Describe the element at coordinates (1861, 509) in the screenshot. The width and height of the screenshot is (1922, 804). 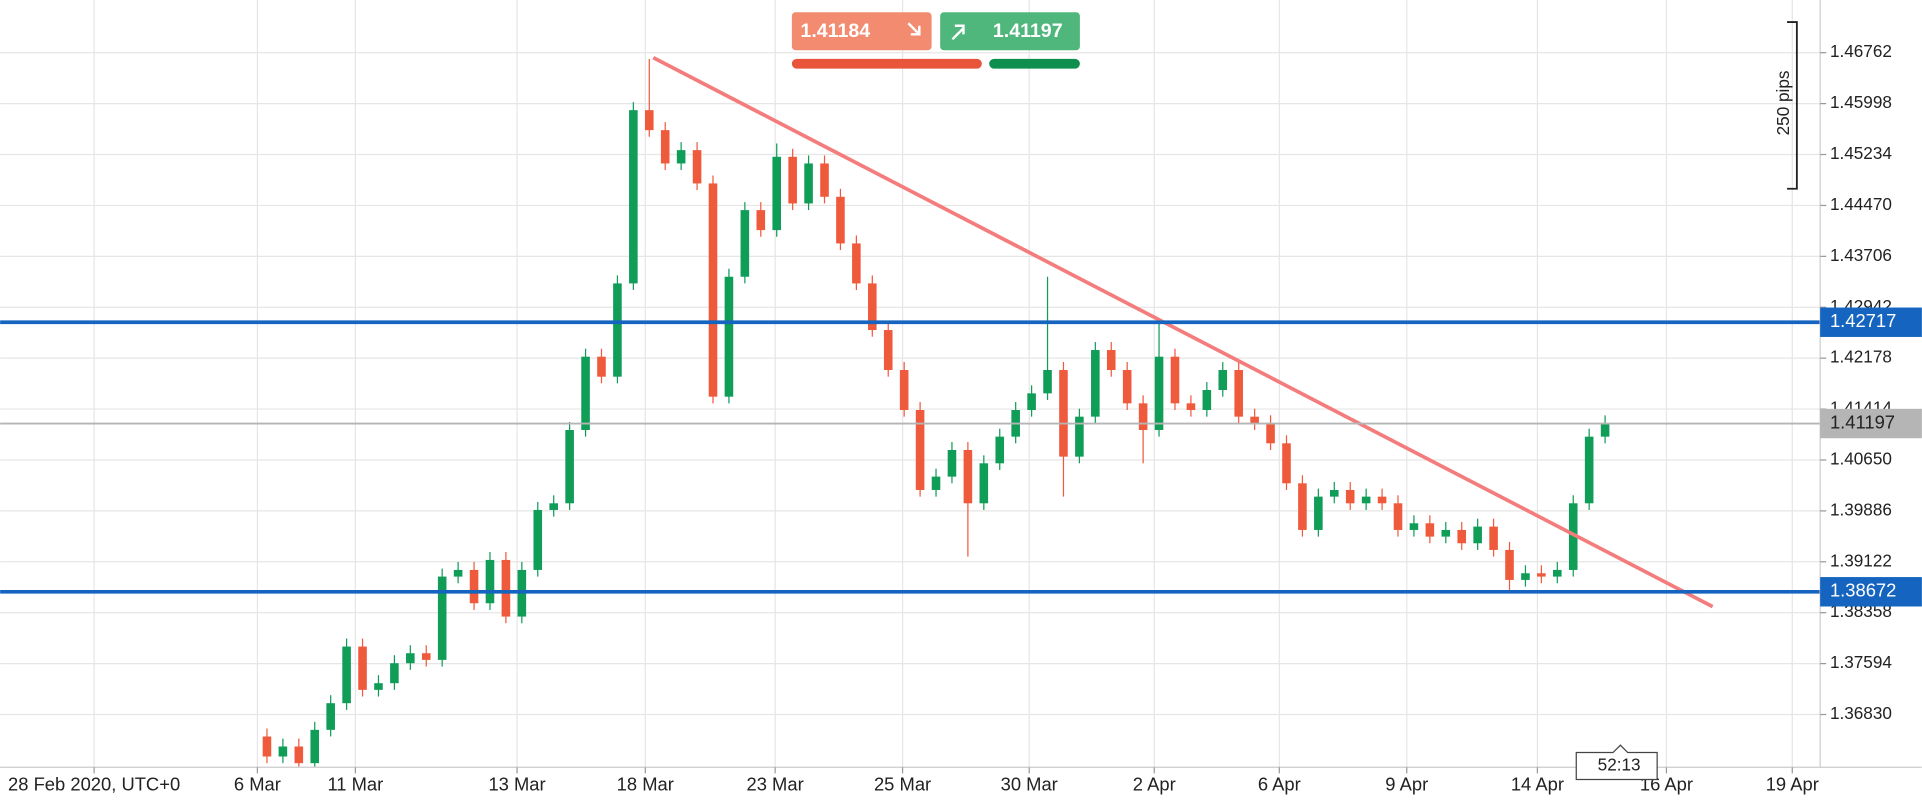
I see `y-tick-label: 1.39886` at that location.